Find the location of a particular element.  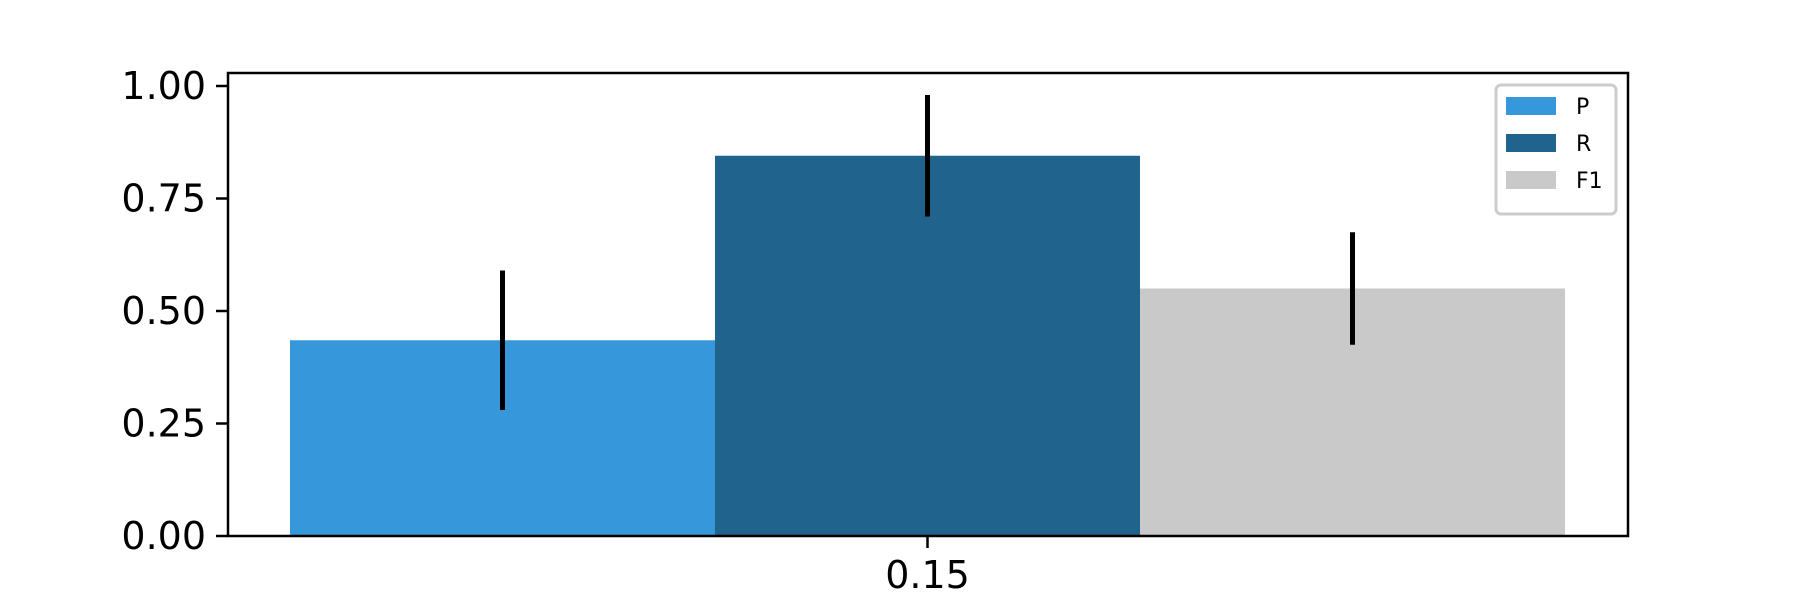

legend: PR F1 is located at coordinates (1556, 149).